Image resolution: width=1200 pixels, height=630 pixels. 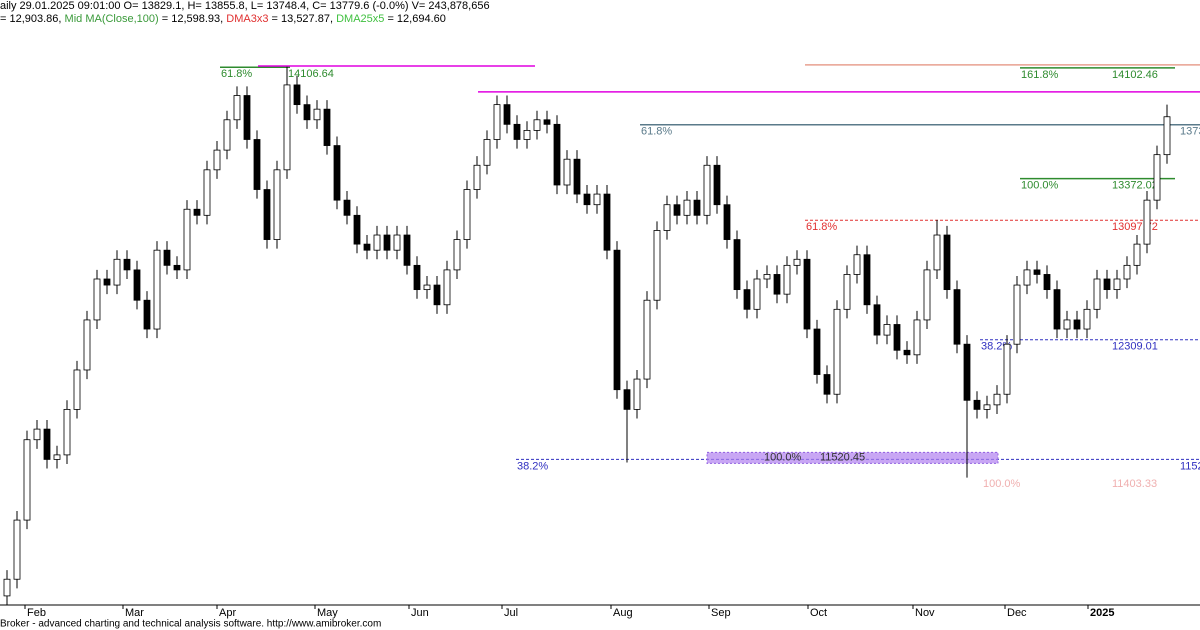 What do you see at coordinates (1040, 75) in the screenshot?
I see `level-percent: 161.8%` at bounding box center [1040, 75].